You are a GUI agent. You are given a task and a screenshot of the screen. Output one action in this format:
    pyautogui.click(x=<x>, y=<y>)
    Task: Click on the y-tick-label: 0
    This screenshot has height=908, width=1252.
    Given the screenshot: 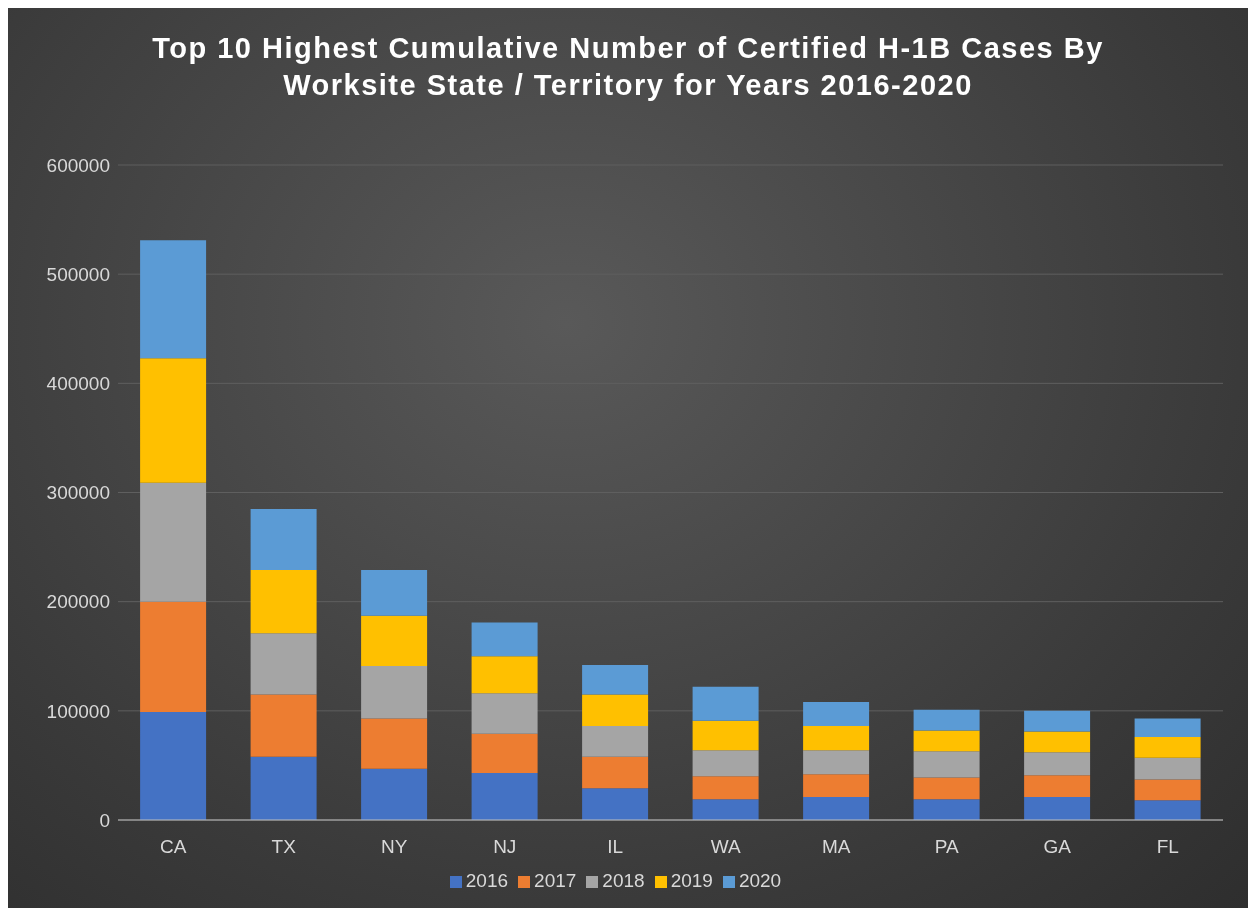 What is the action you would take?
    pyautogui.click(x=104, y=820)
    